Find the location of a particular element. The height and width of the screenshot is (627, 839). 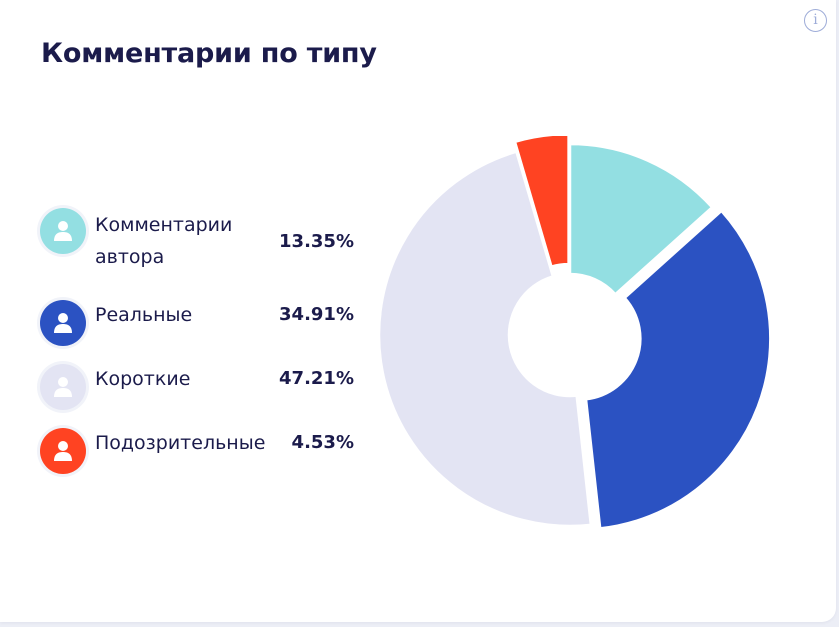

legend-value: 34.91% is located at coordinates (316, 314).